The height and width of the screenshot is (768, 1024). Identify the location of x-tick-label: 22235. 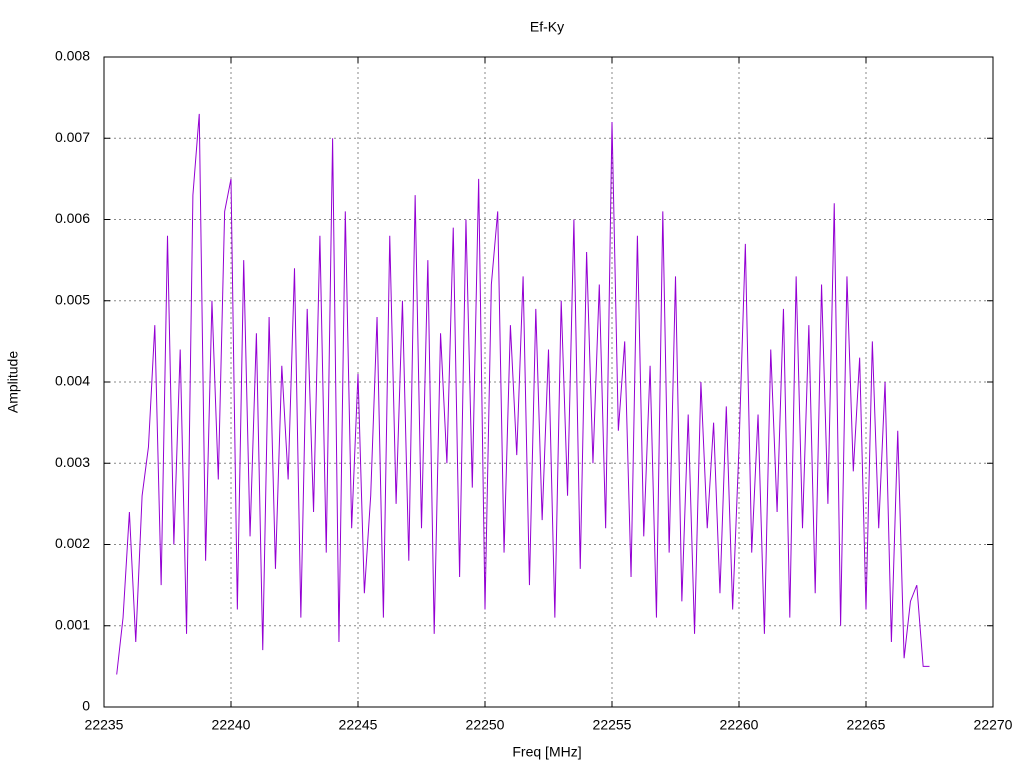
(104, 725).